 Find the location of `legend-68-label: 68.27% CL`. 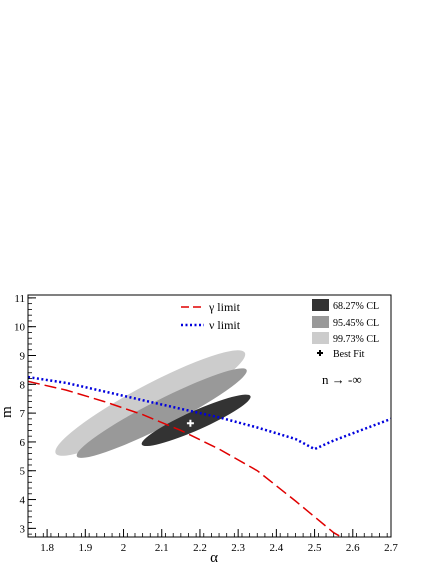

legend-68-label: 68.27% CL is located at coordinates (356, 306).